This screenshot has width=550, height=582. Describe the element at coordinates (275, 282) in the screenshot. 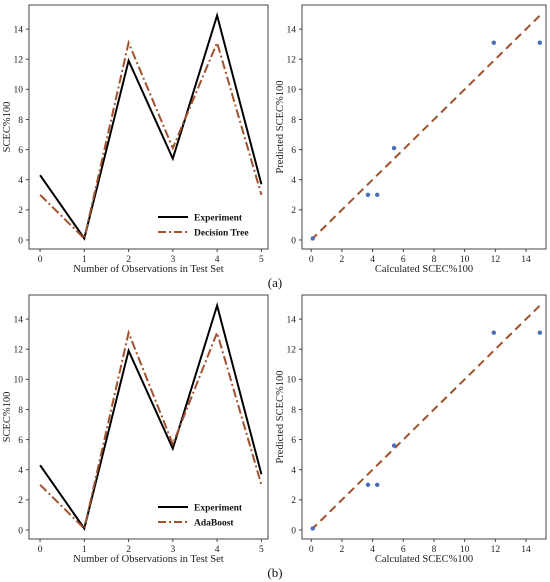

I see `caption-a: (a)` at that location.